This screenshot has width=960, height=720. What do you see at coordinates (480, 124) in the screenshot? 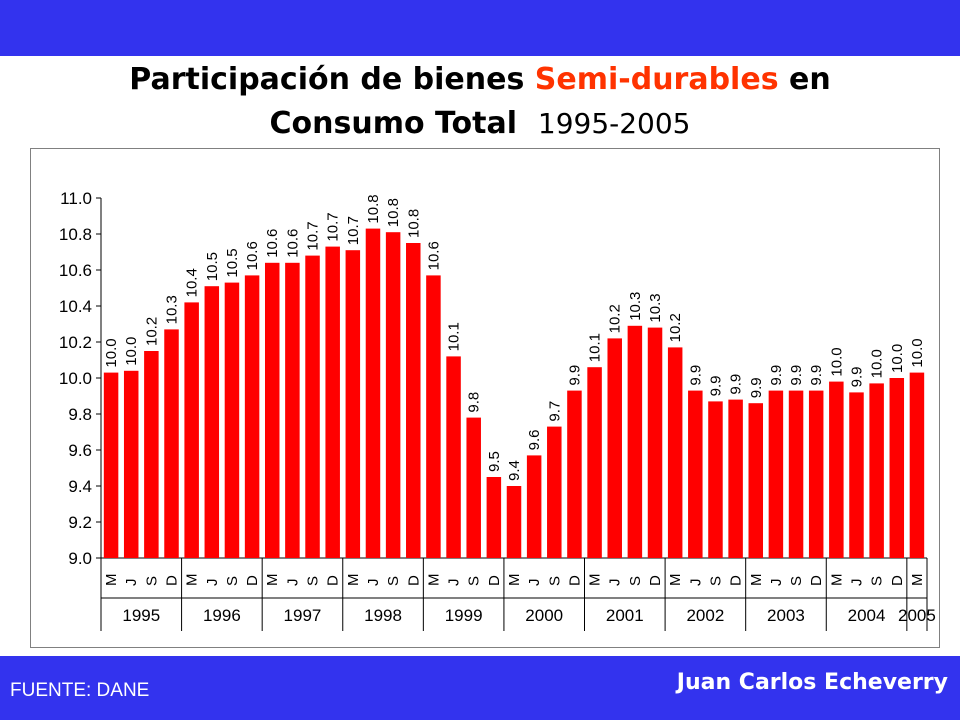
I see `title-line-2: Consumo Total 1995-2005` at bounding box center [480, 124].